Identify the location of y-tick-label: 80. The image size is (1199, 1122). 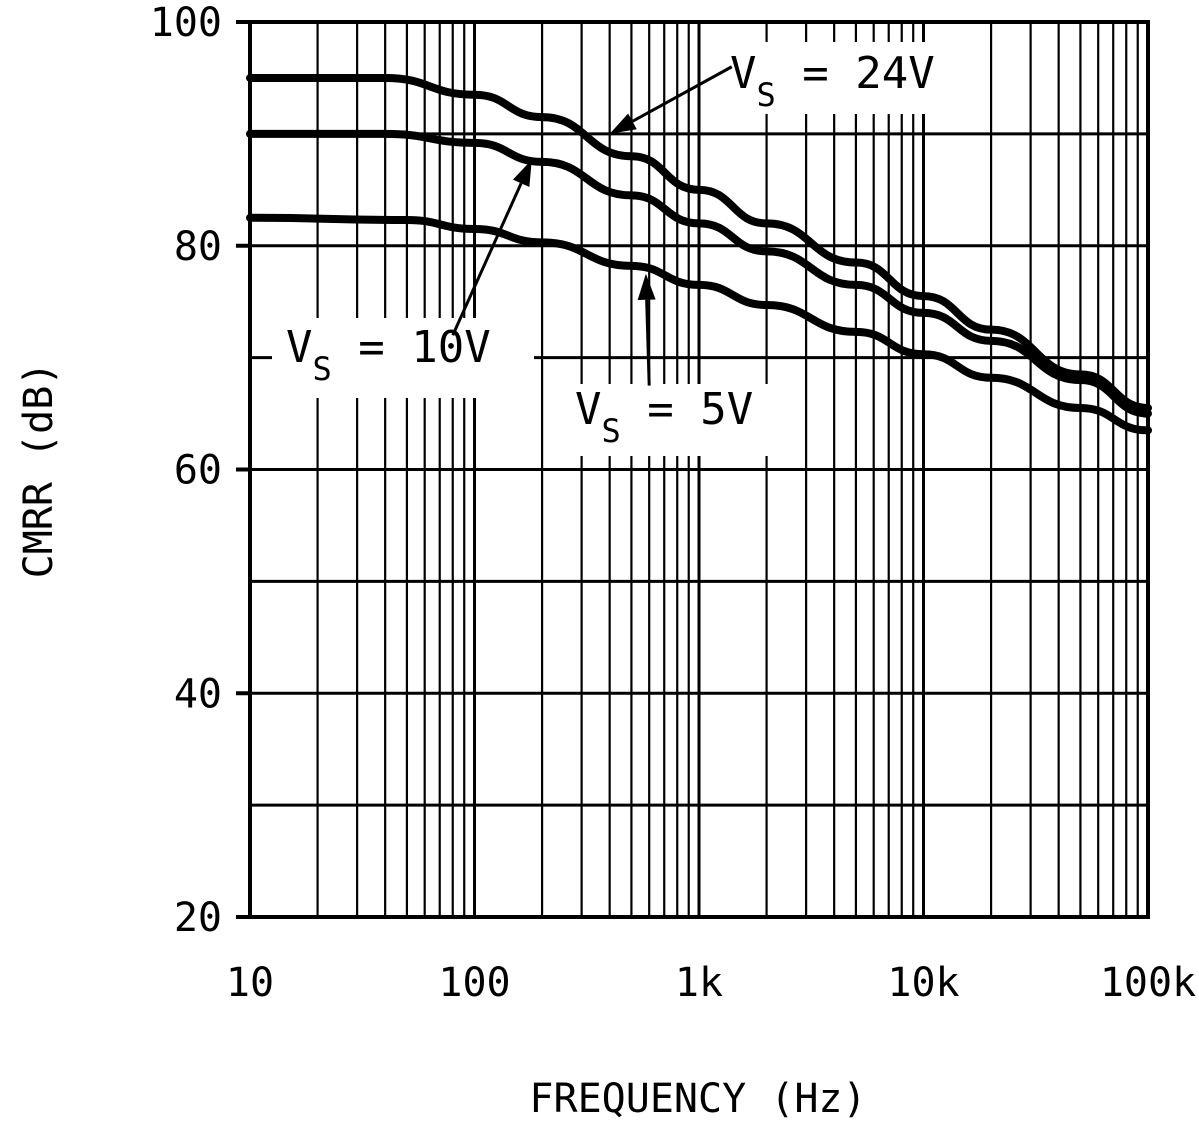
(198, 247).